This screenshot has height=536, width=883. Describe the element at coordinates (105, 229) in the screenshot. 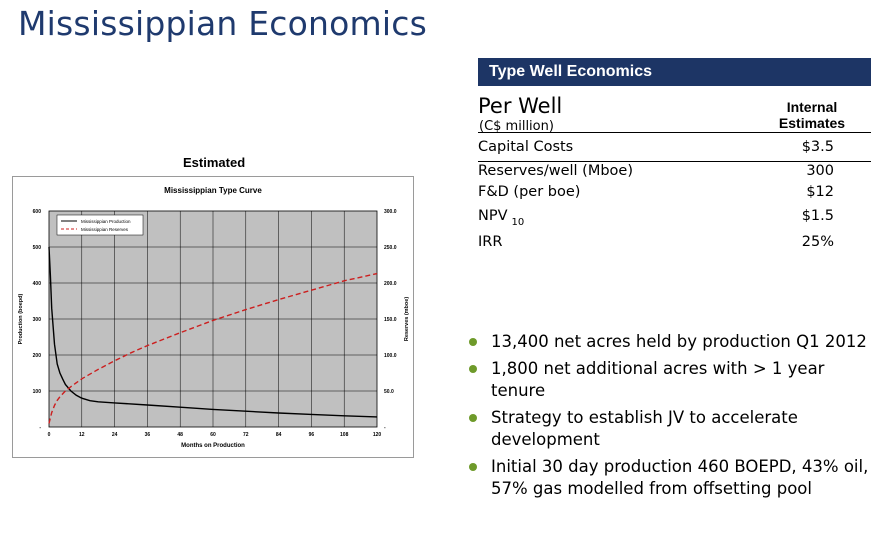

I see `legend-label: Mississippian Reserves` at that location.